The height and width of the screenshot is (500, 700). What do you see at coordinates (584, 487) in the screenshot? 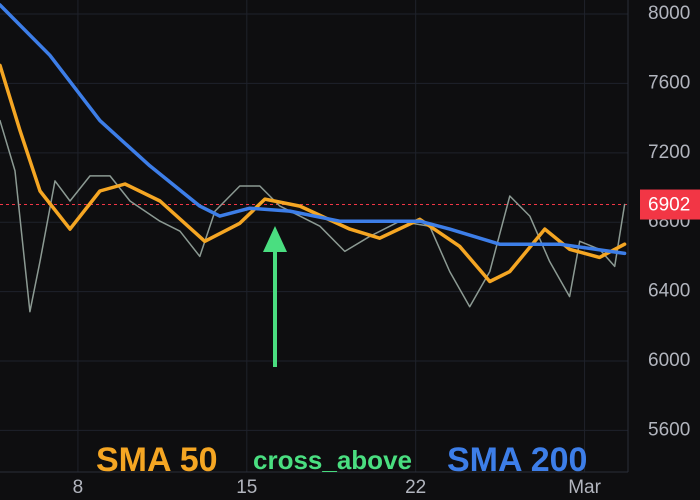
I see `x-tick-label: Mar` at bounding box center [584, 487].